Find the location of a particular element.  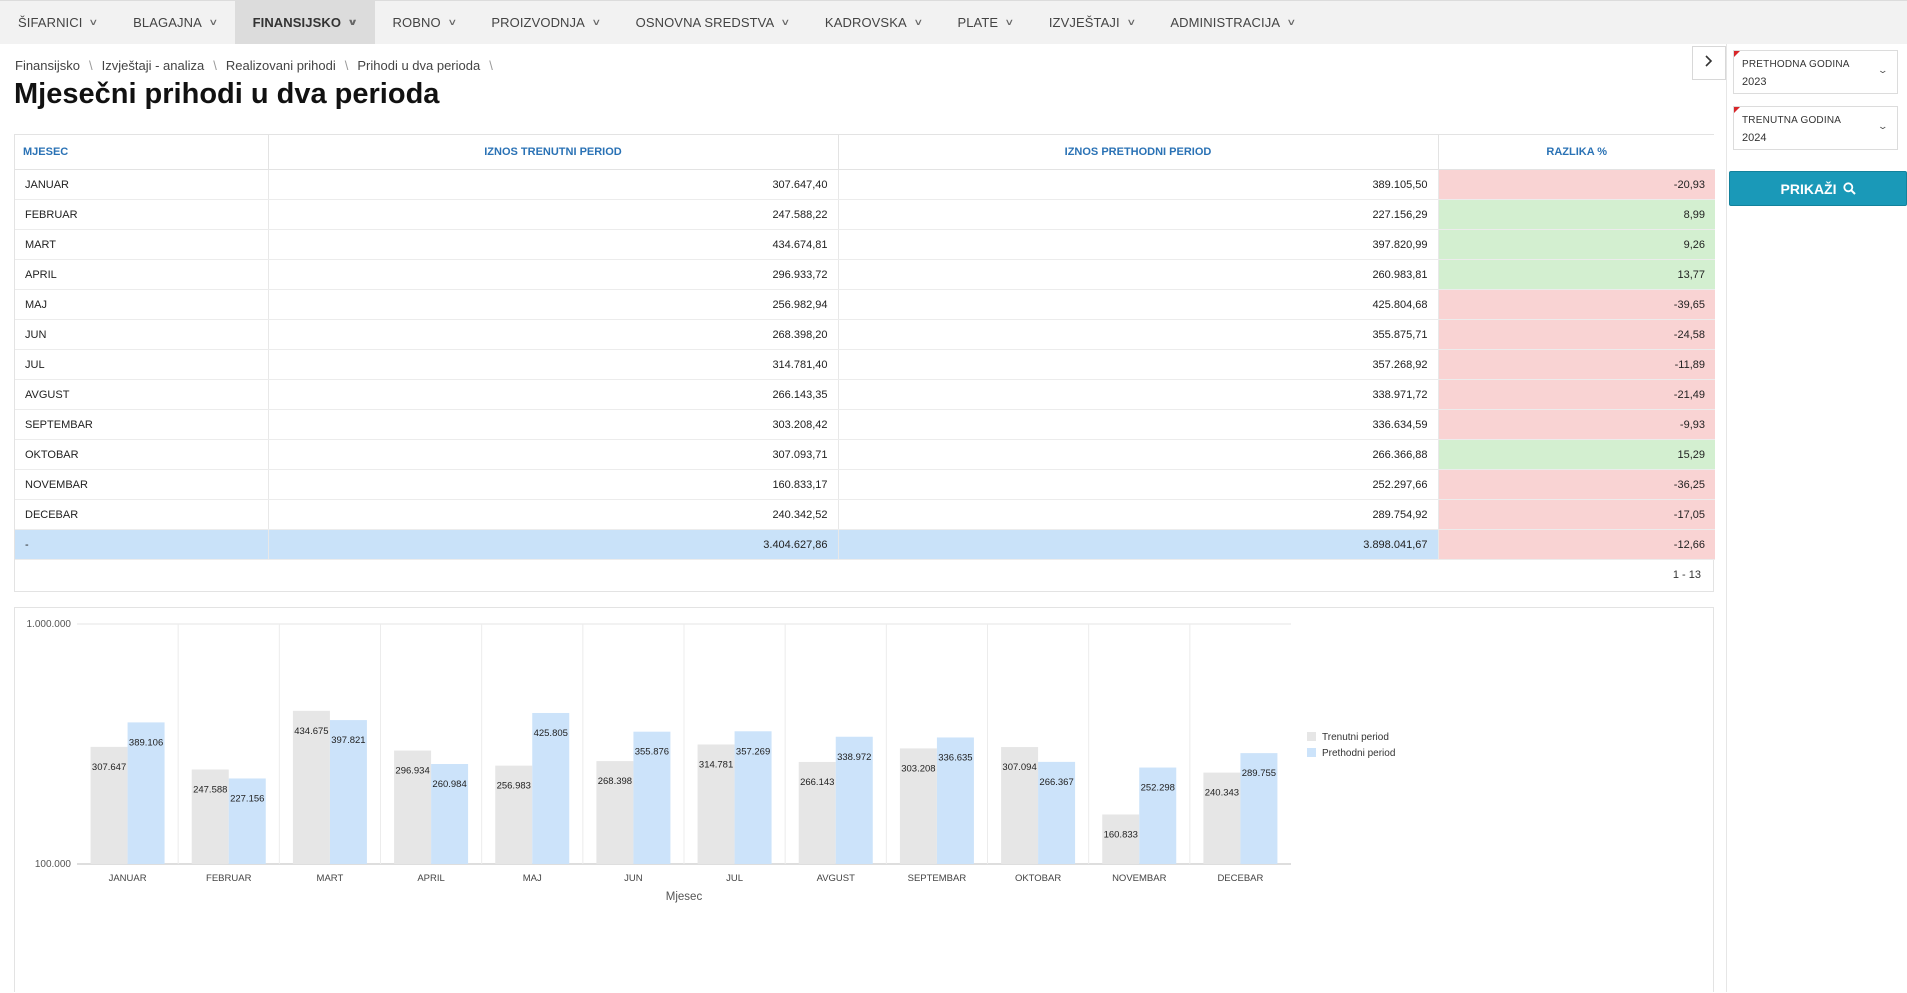

cell-current-amount: 240.342,52 is located at coordinates (552, 514).